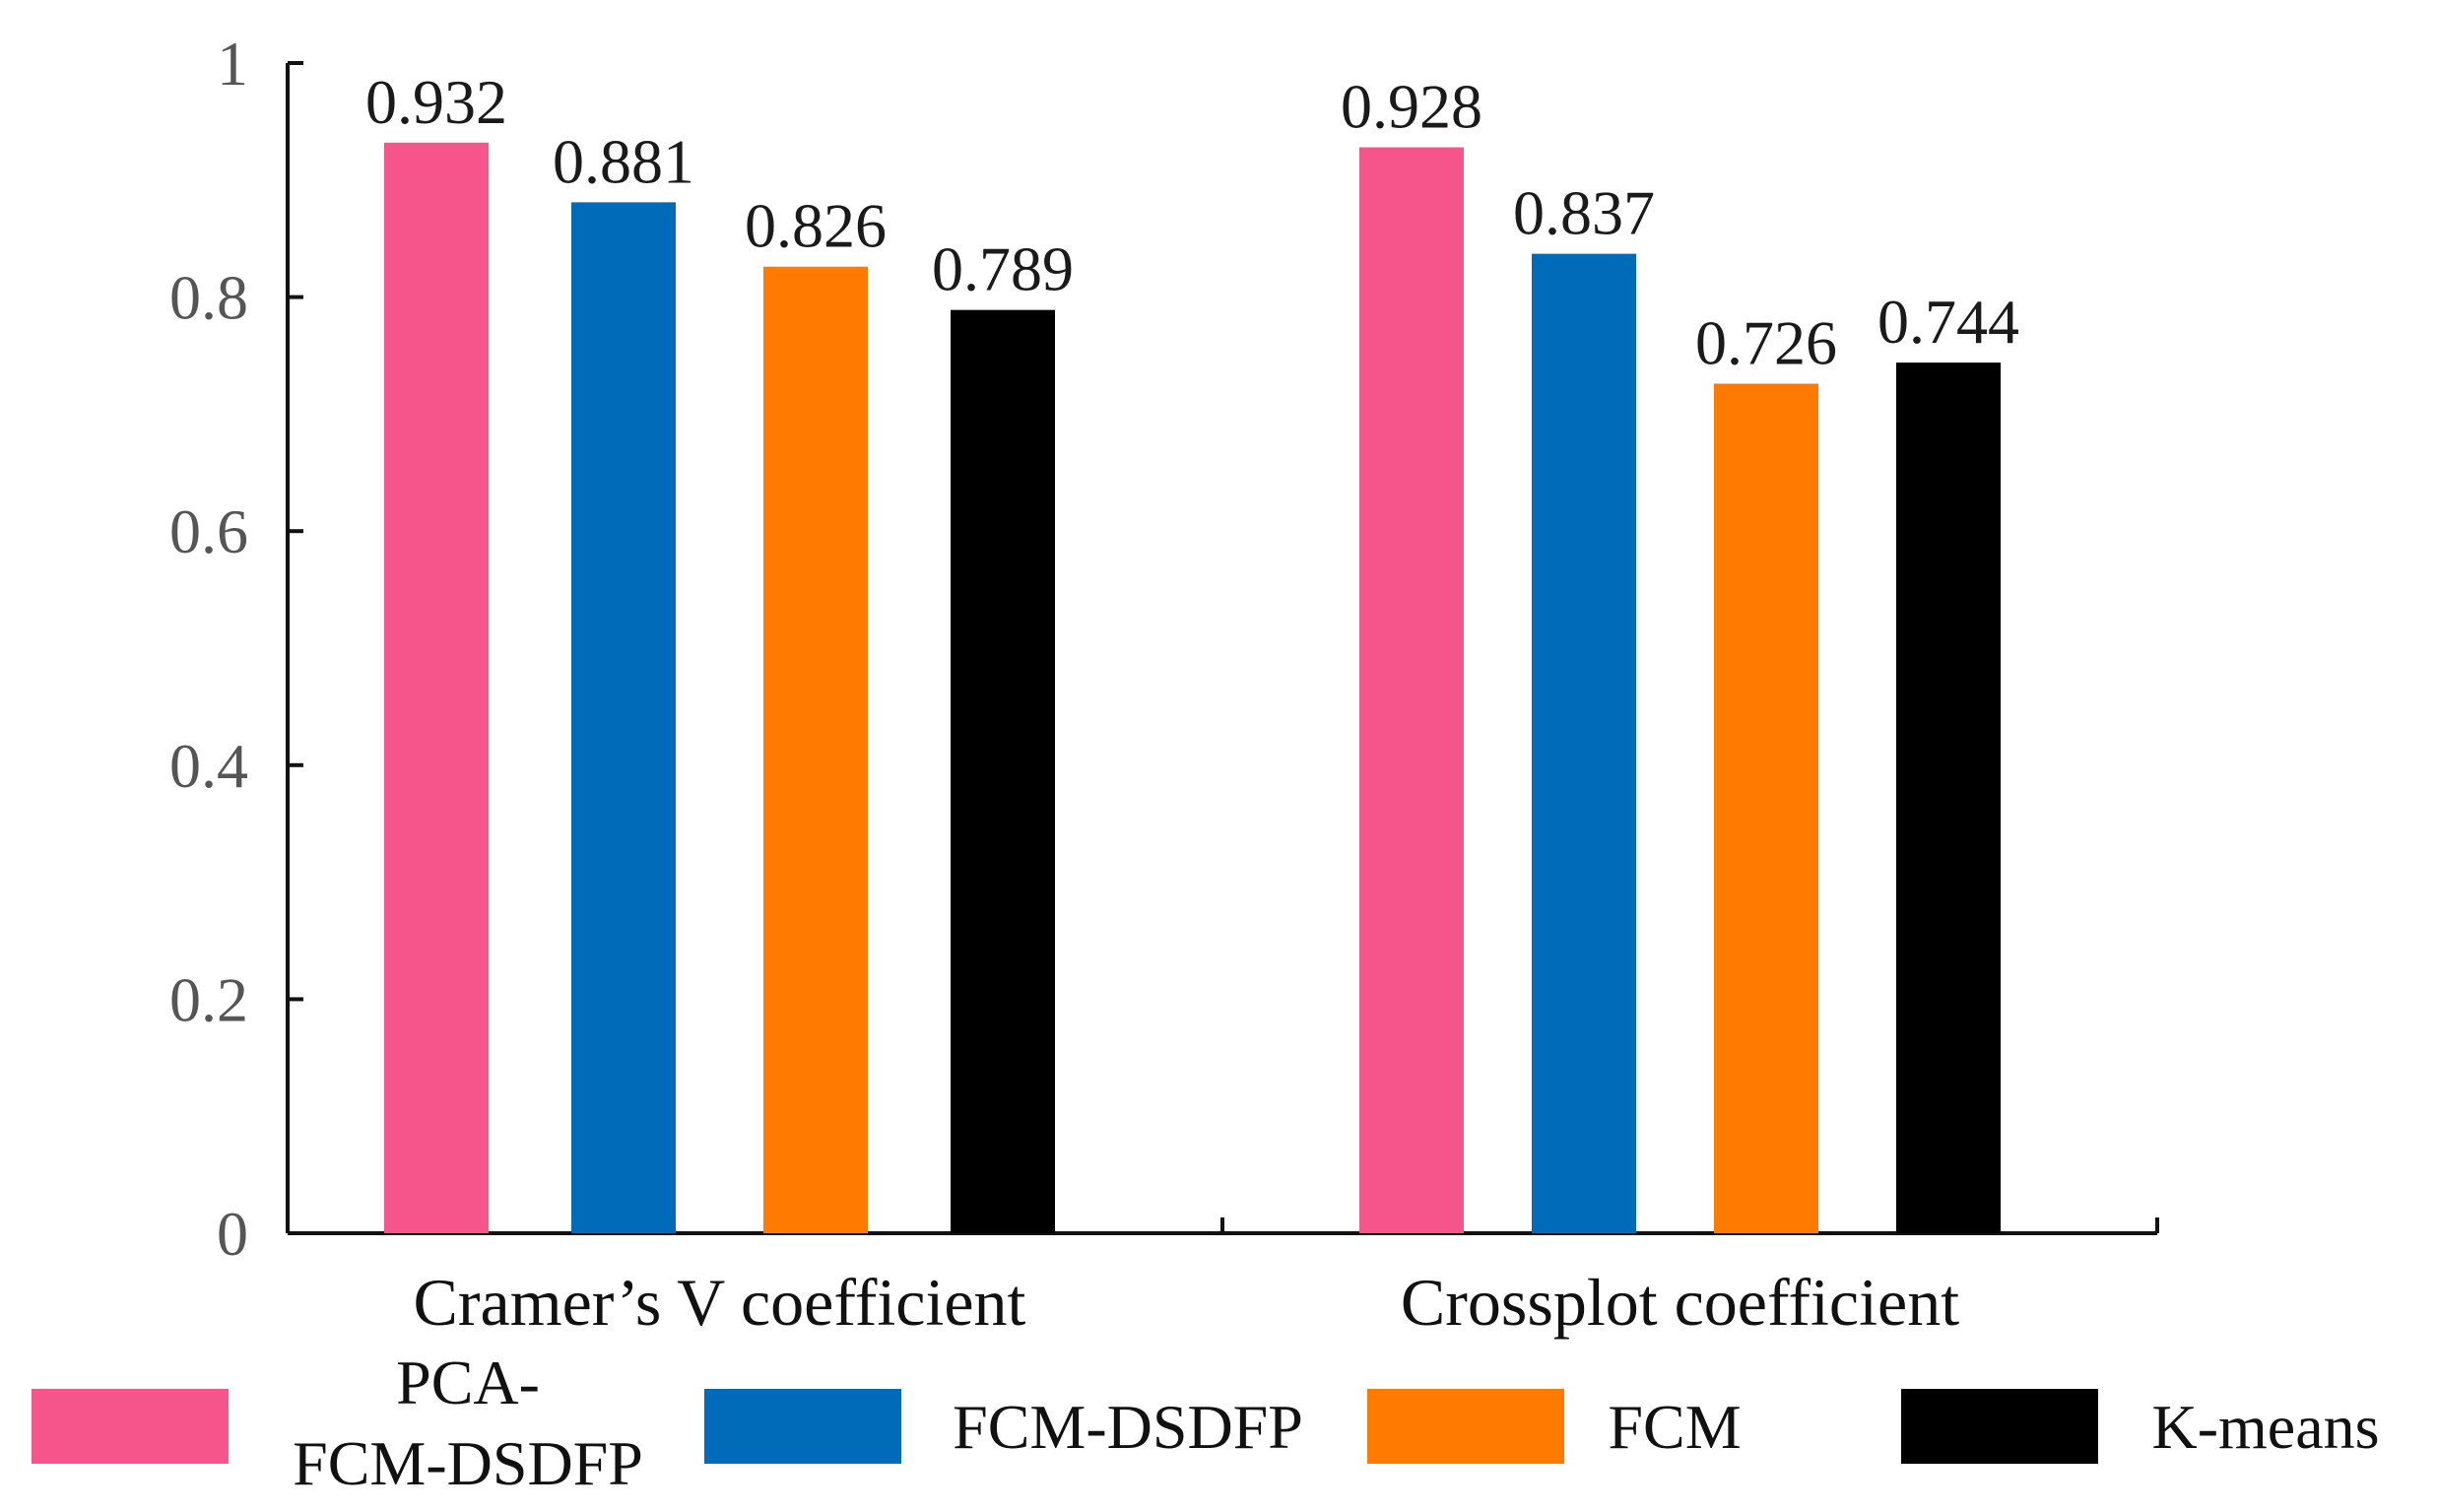 Image resolution: width=2437 pixels, height=1512 pixels. I want to click on legend-label: PCA-, so click(468, 1382).